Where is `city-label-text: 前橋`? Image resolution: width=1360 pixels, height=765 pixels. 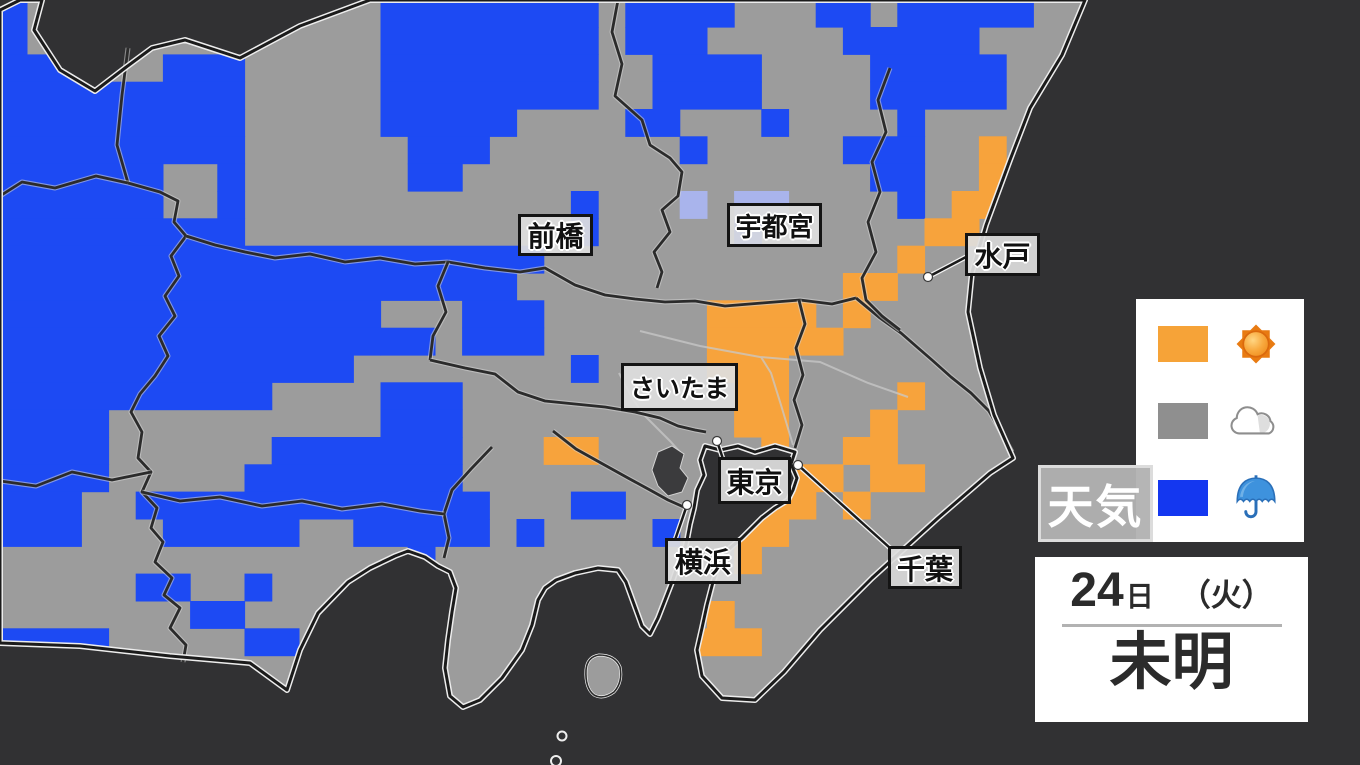 city-label-text: 前橋 is located at coordinates (555, 236).